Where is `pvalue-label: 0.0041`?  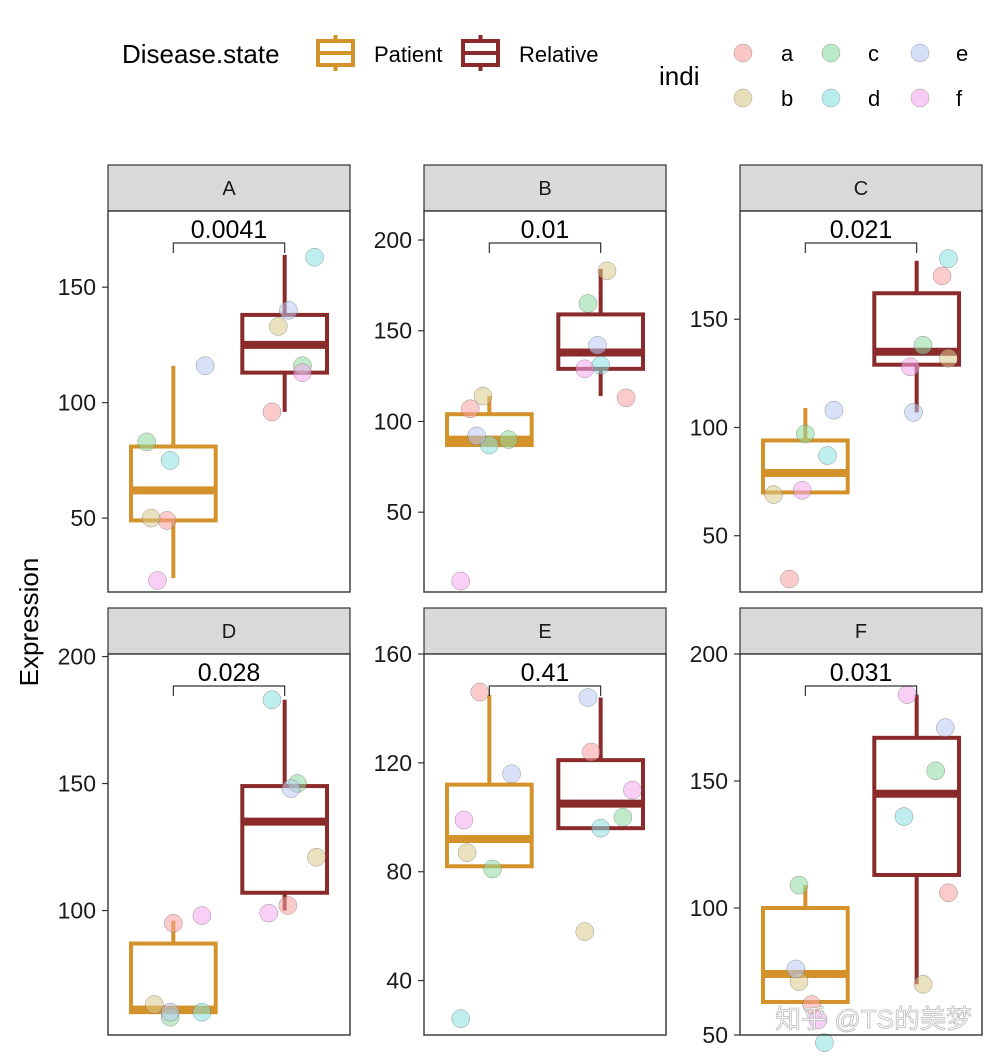 pvalue-label: 0.0041 is located at coordinates (229, 230).